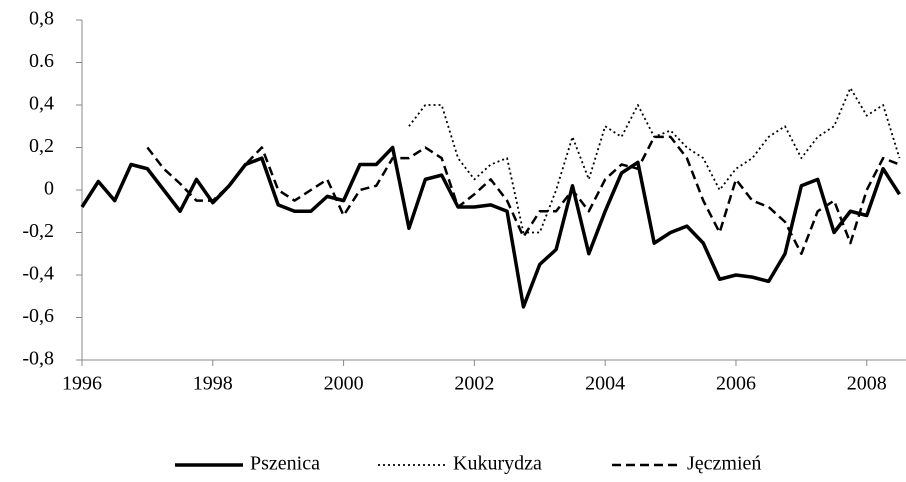 The image size is (906, 482). I want to click on y-tick-label: 0,4, so click(41, 104).